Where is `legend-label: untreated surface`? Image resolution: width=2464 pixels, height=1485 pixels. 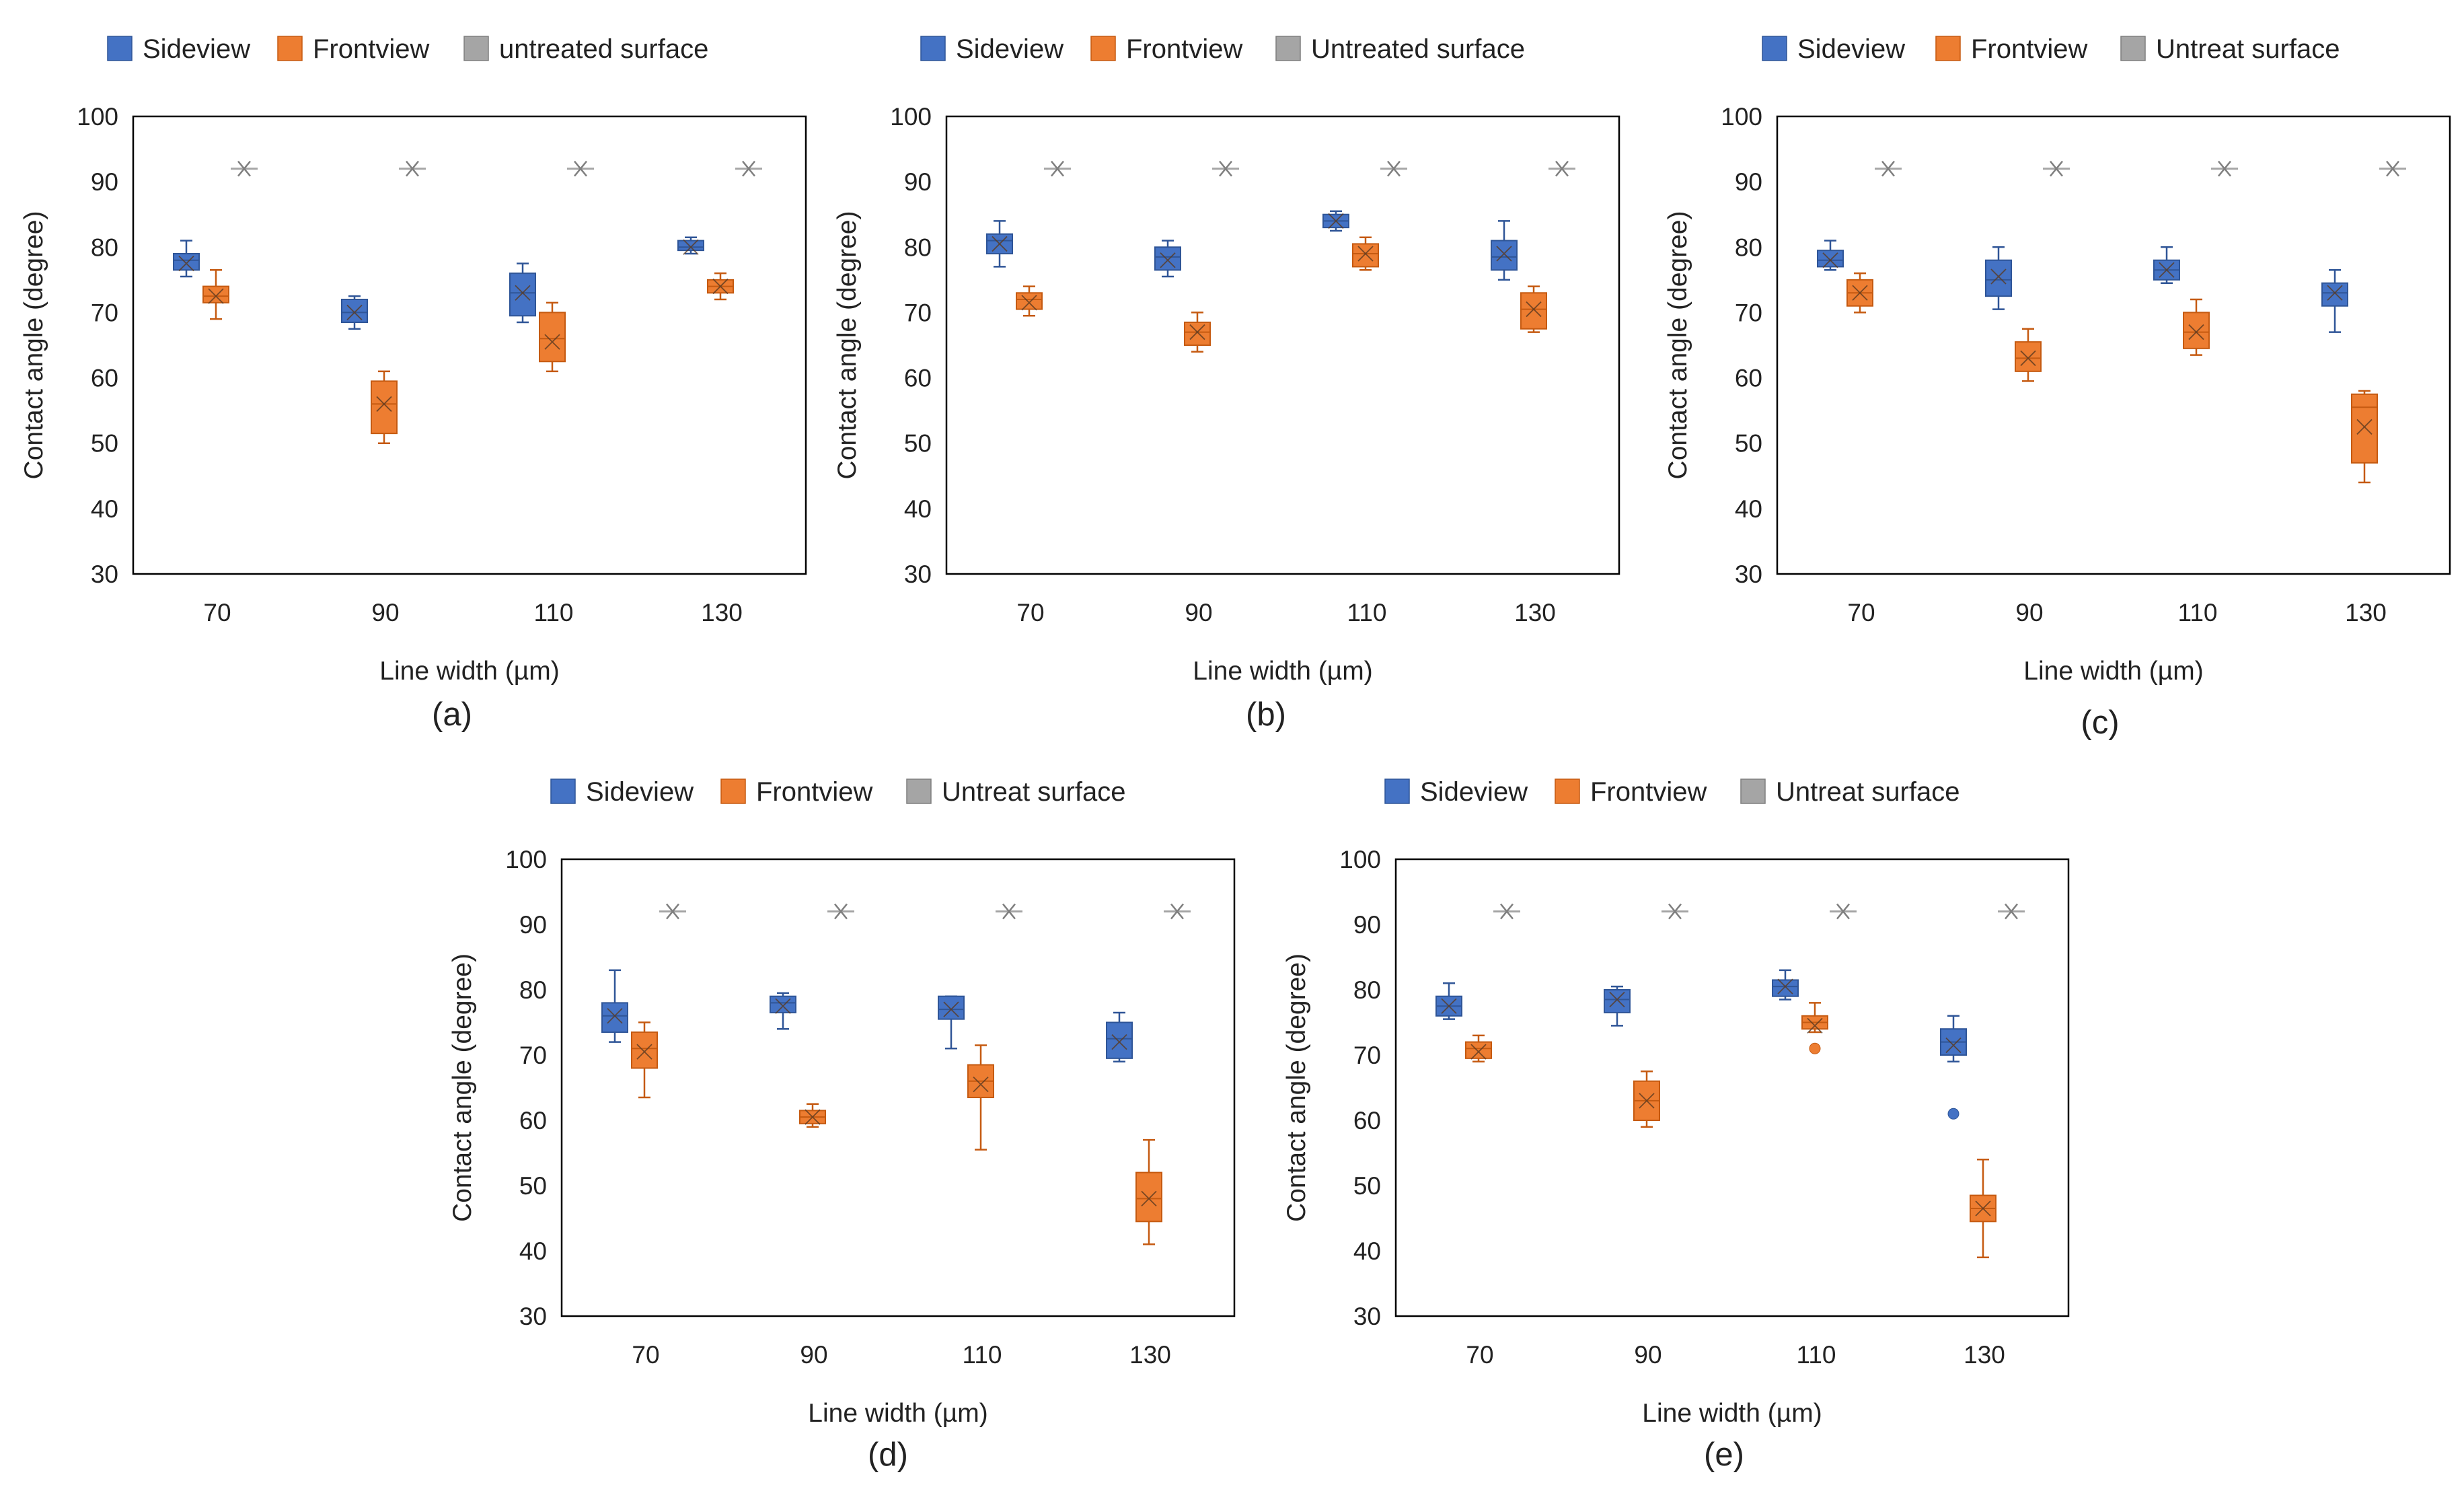
legend-label: untreated surface is located at coordinates (603, 49).